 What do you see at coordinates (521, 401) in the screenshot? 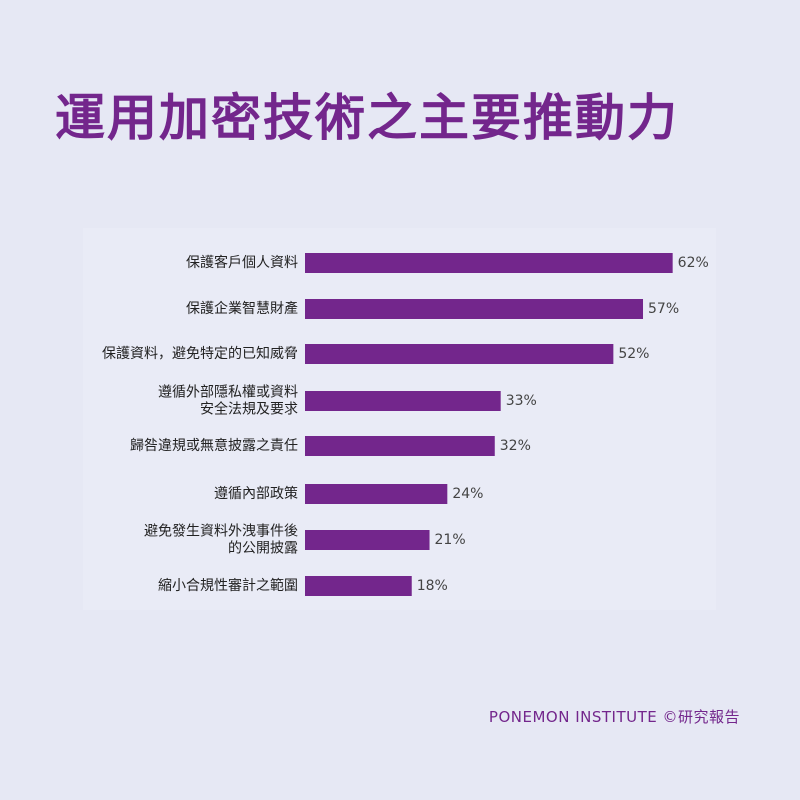
I see `value-label-3: 33%` at bounding box center [521, 401].